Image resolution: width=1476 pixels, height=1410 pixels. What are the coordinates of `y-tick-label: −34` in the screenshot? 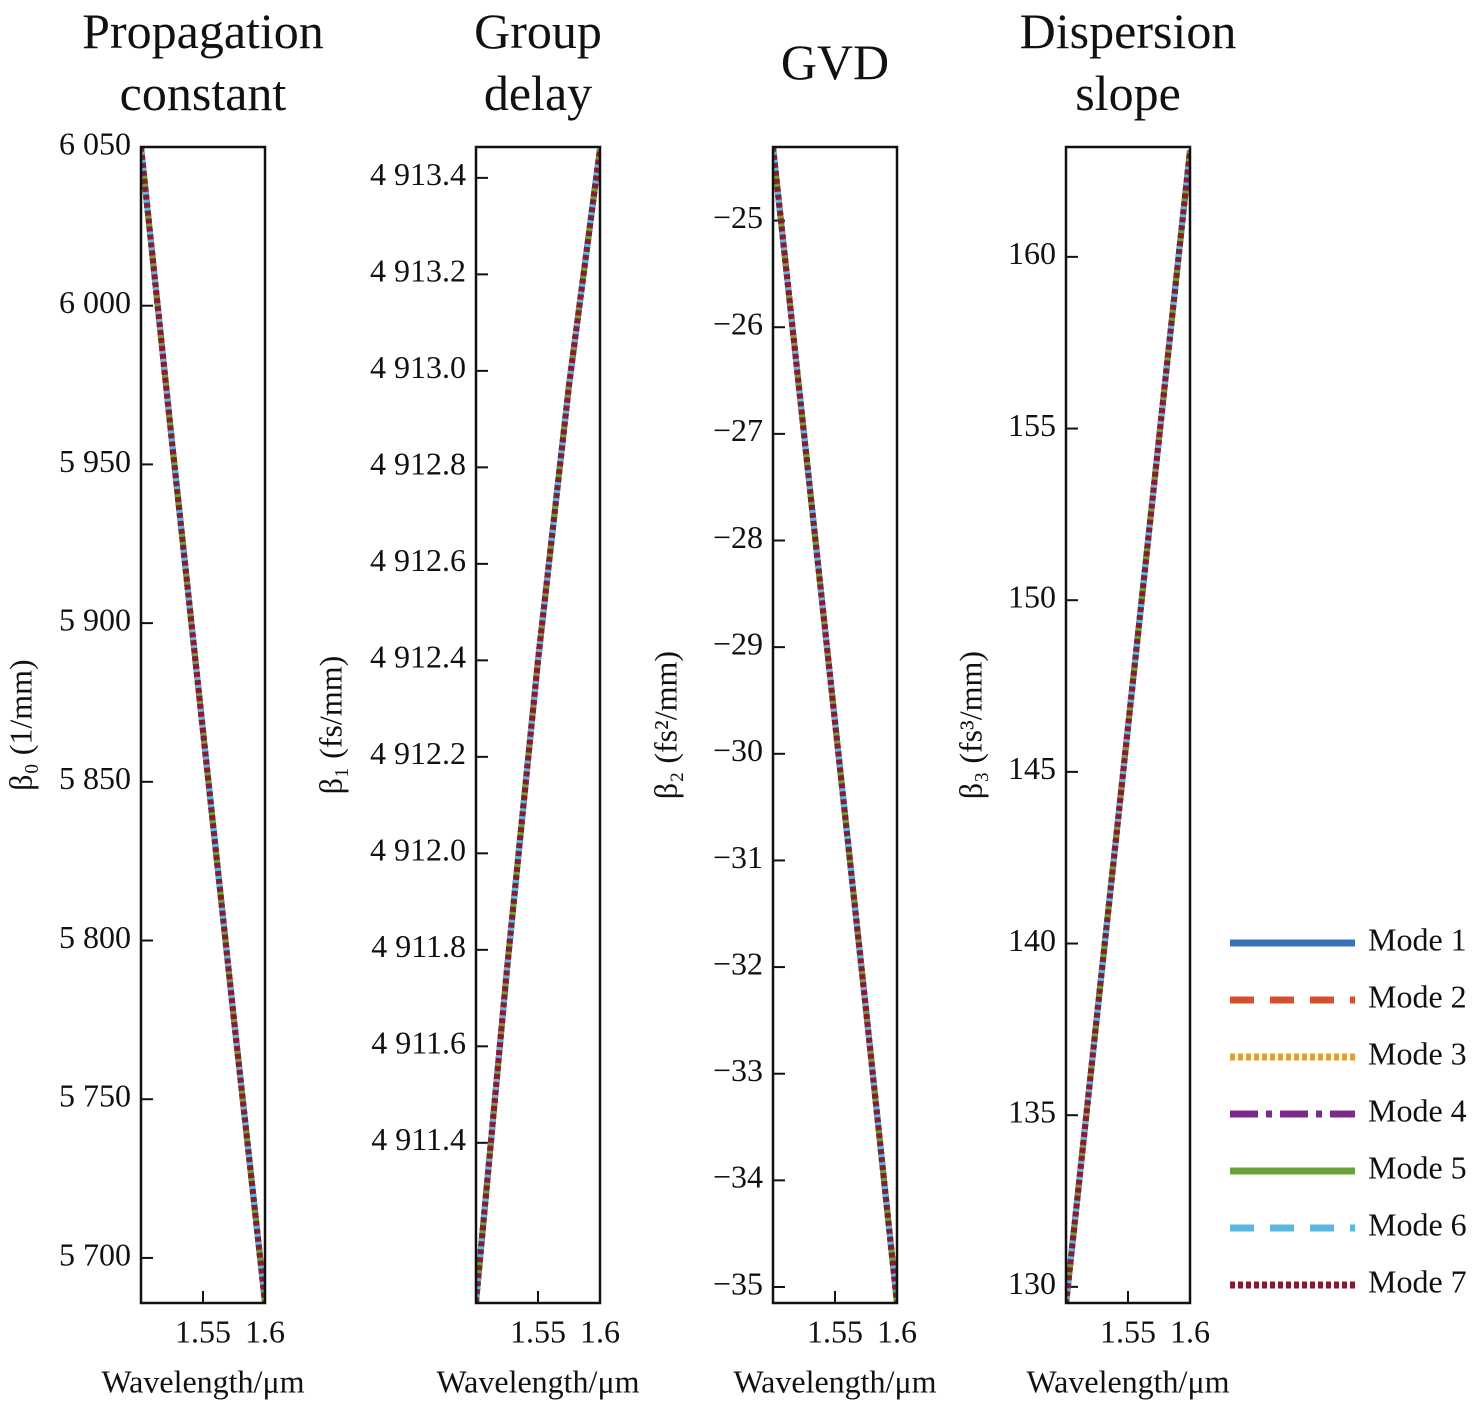 It's located at (738, 1177).